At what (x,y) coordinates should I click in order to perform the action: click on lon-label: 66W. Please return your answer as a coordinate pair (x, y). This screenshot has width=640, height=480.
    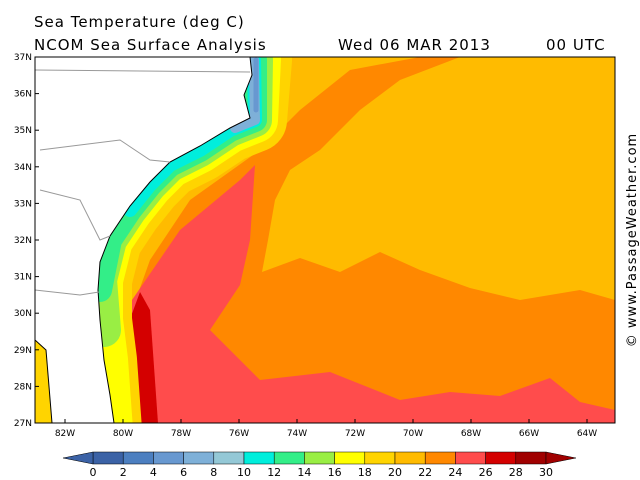
    Looking at the image, I should click on (529, 434).